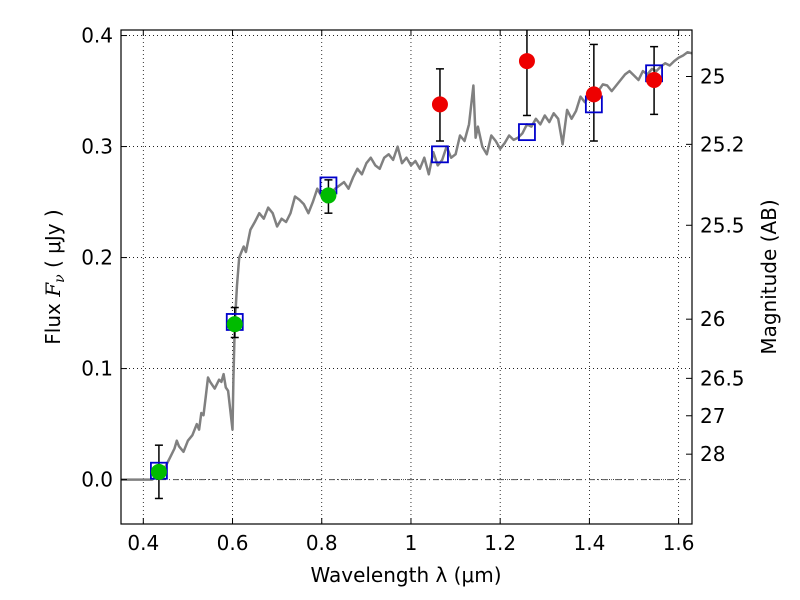 This screenshot has height=600, width=800. What do you see at coordinates (712, 77) in the screenshot?
I see `y2-tick-label: 25` at bounding box center [712, 77].